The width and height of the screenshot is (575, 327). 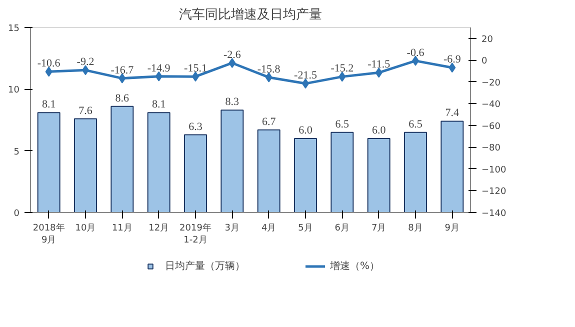 I want to click on y2-tick-label: −20, so click(x=491, y=83).